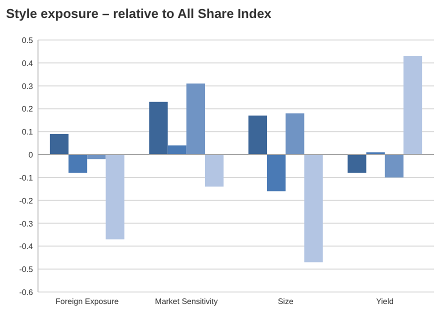  I want to click on x-tick-label: Market Sensitivity, so click(186, 301).